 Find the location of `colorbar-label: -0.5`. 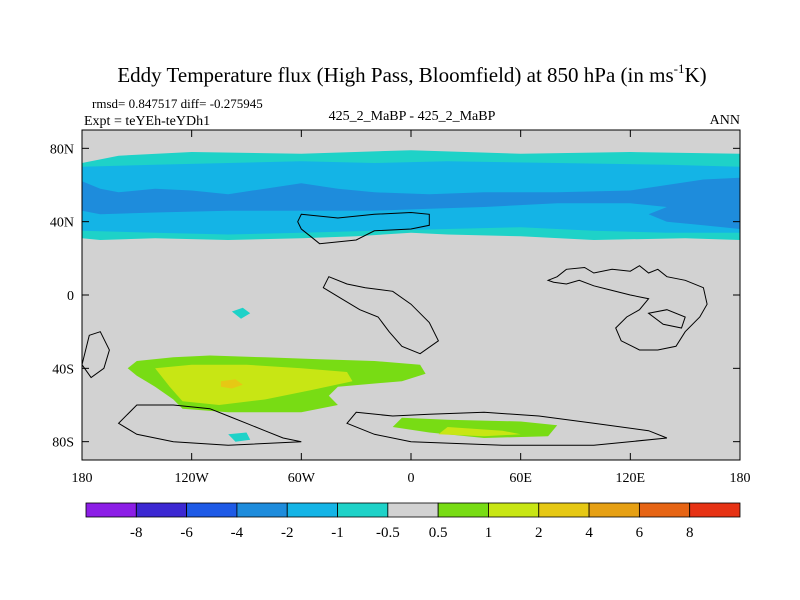

colorbar-label: -0.5 is located at coordinates (388, 533).